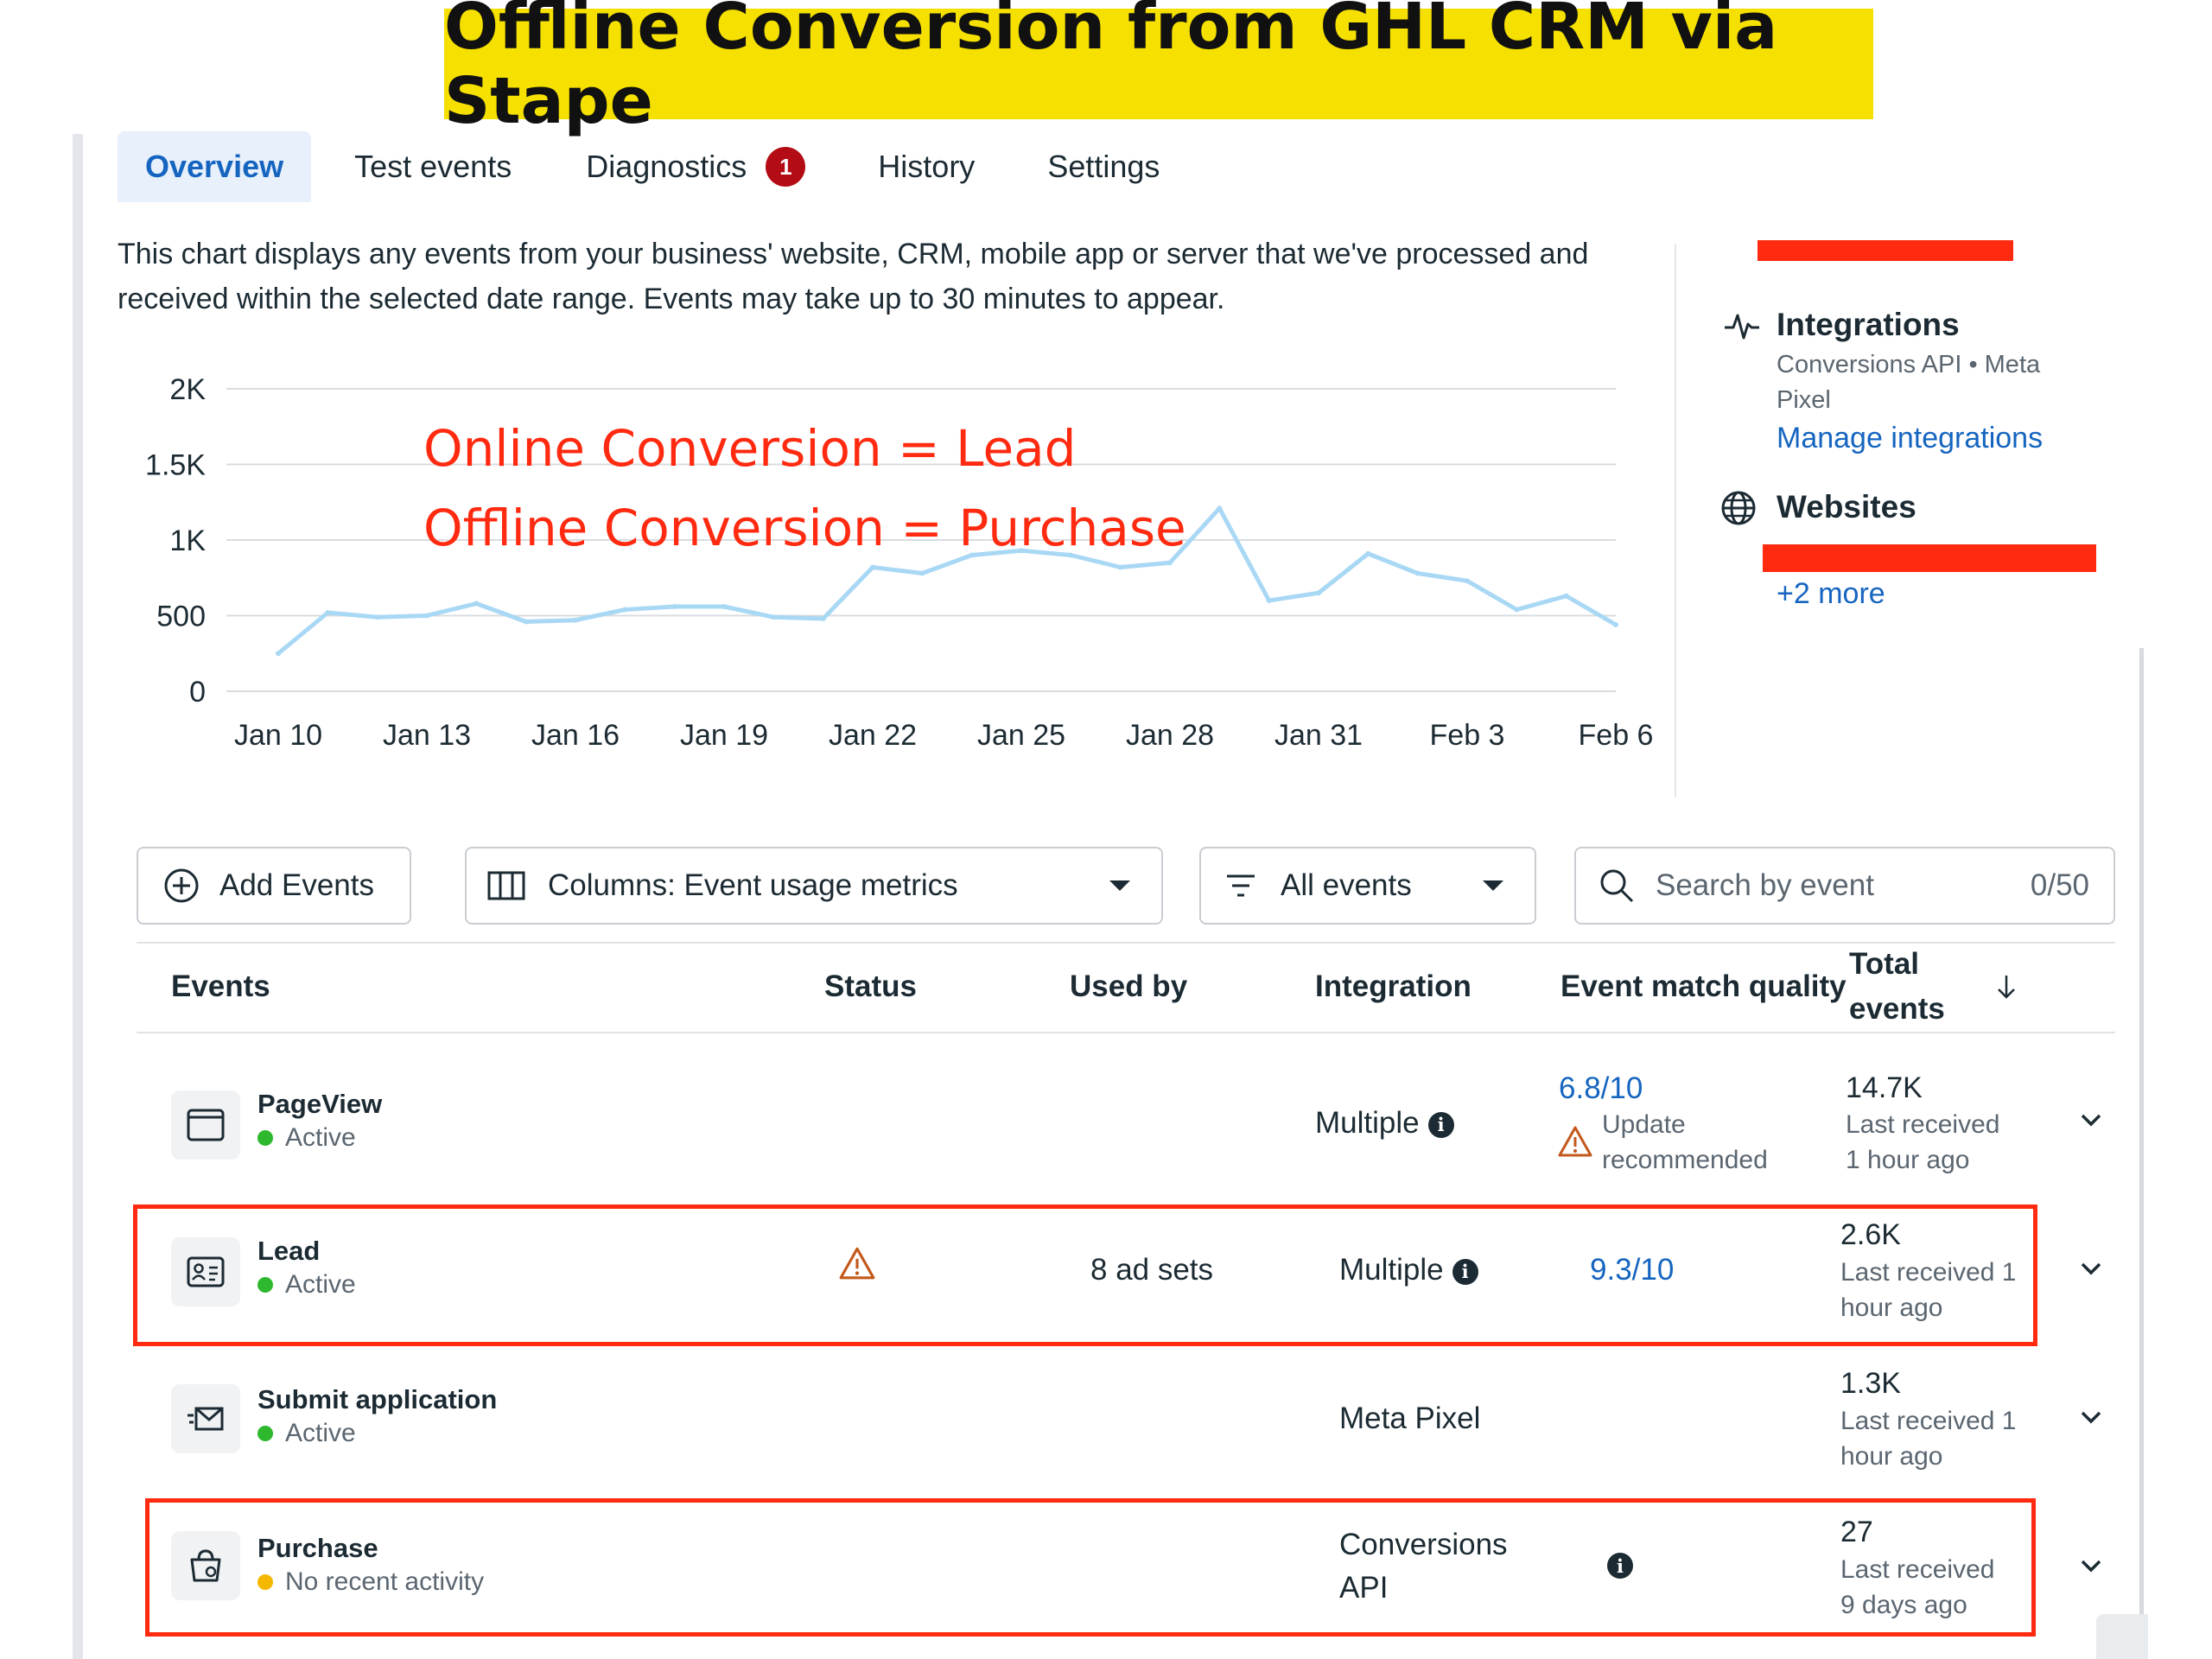  Describe the element at coordinates (317, 1548) in the screenshot. I see `event-name: Purchase` at that location.